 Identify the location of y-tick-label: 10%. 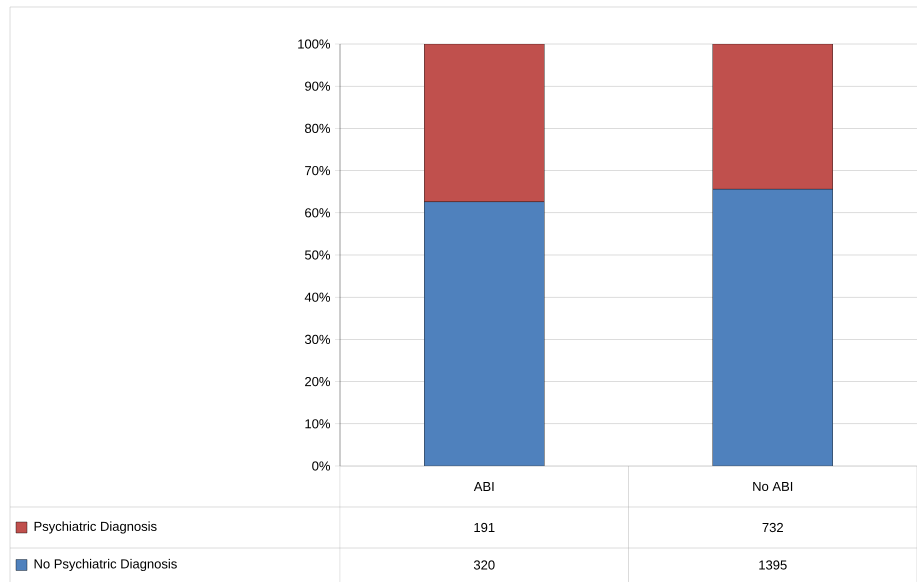
(317, 423).